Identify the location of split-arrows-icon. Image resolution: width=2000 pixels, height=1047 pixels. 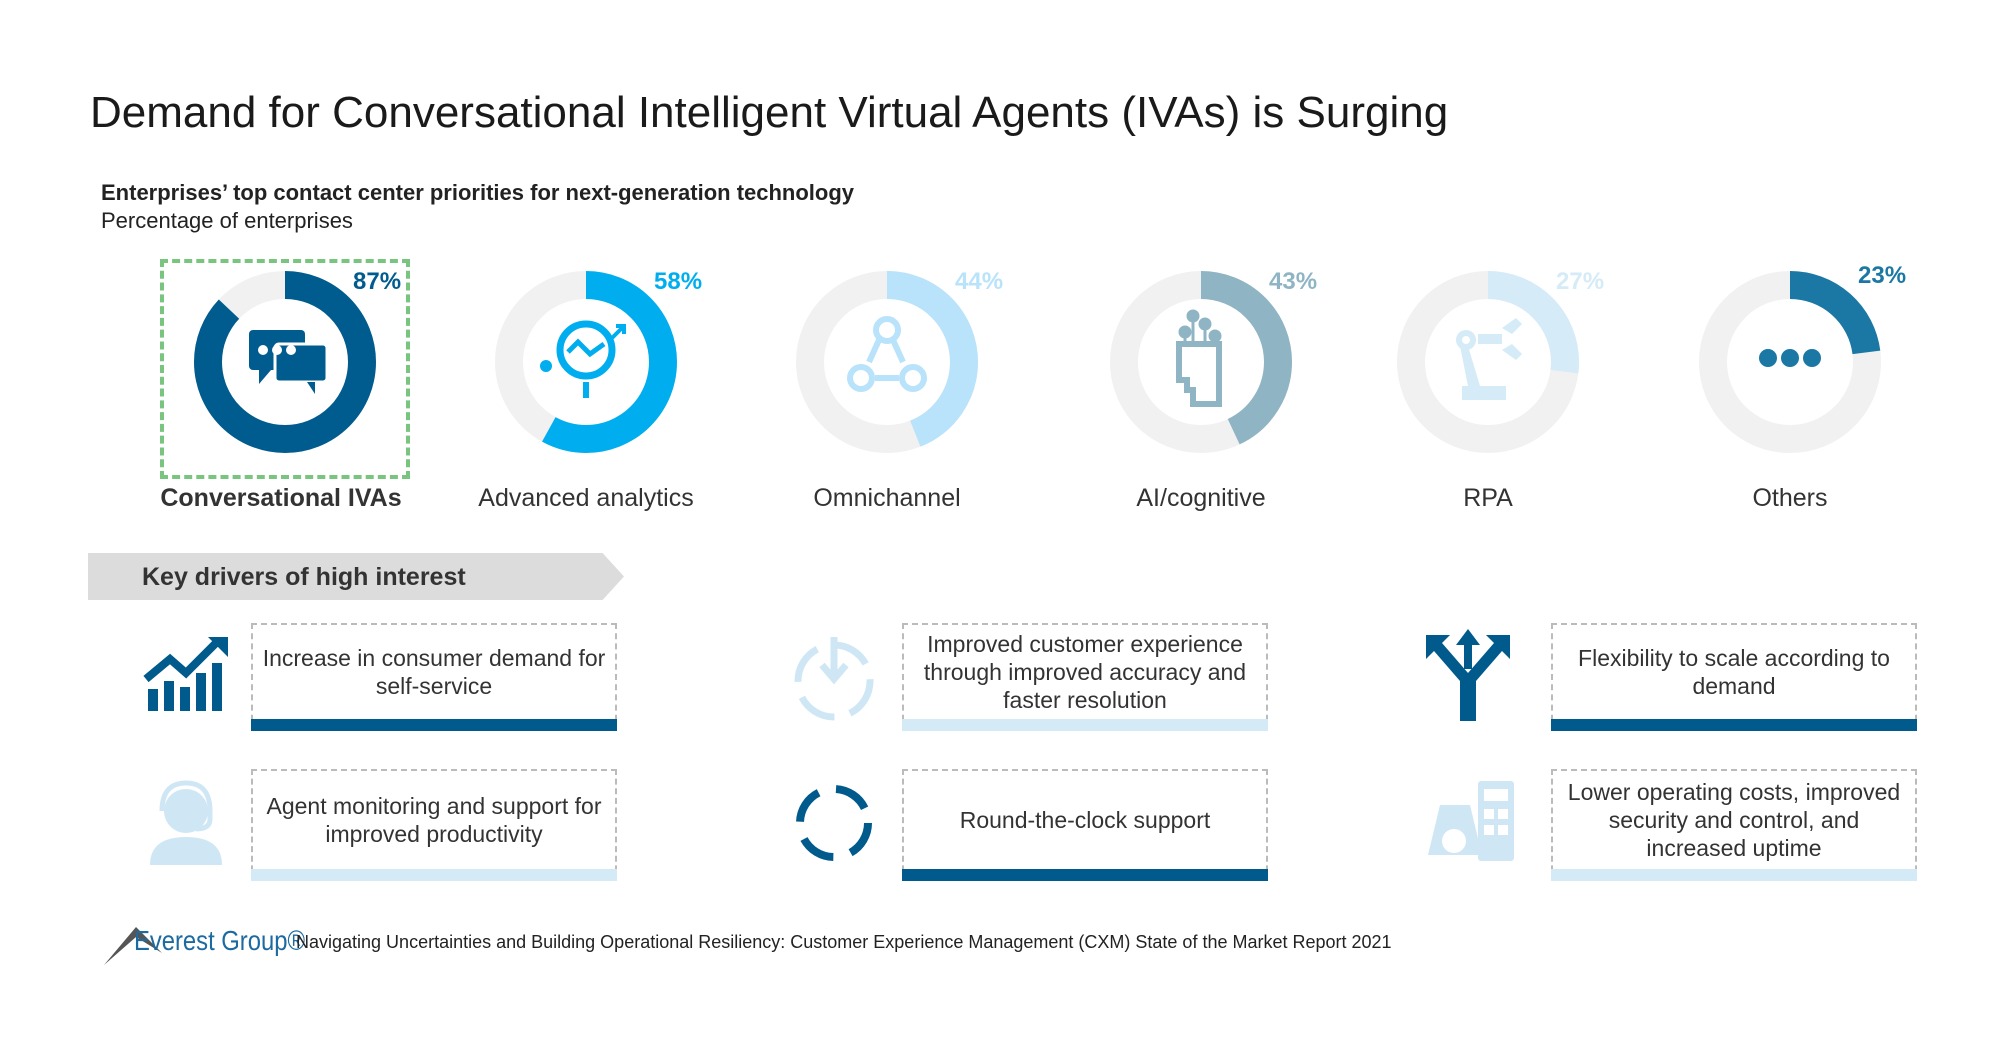
(1468, 675).